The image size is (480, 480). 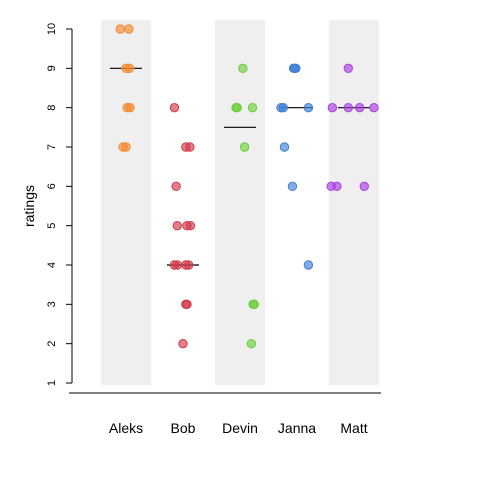 I want to click on x-tick-label-matt: Matt, so click(x=353, y=428).